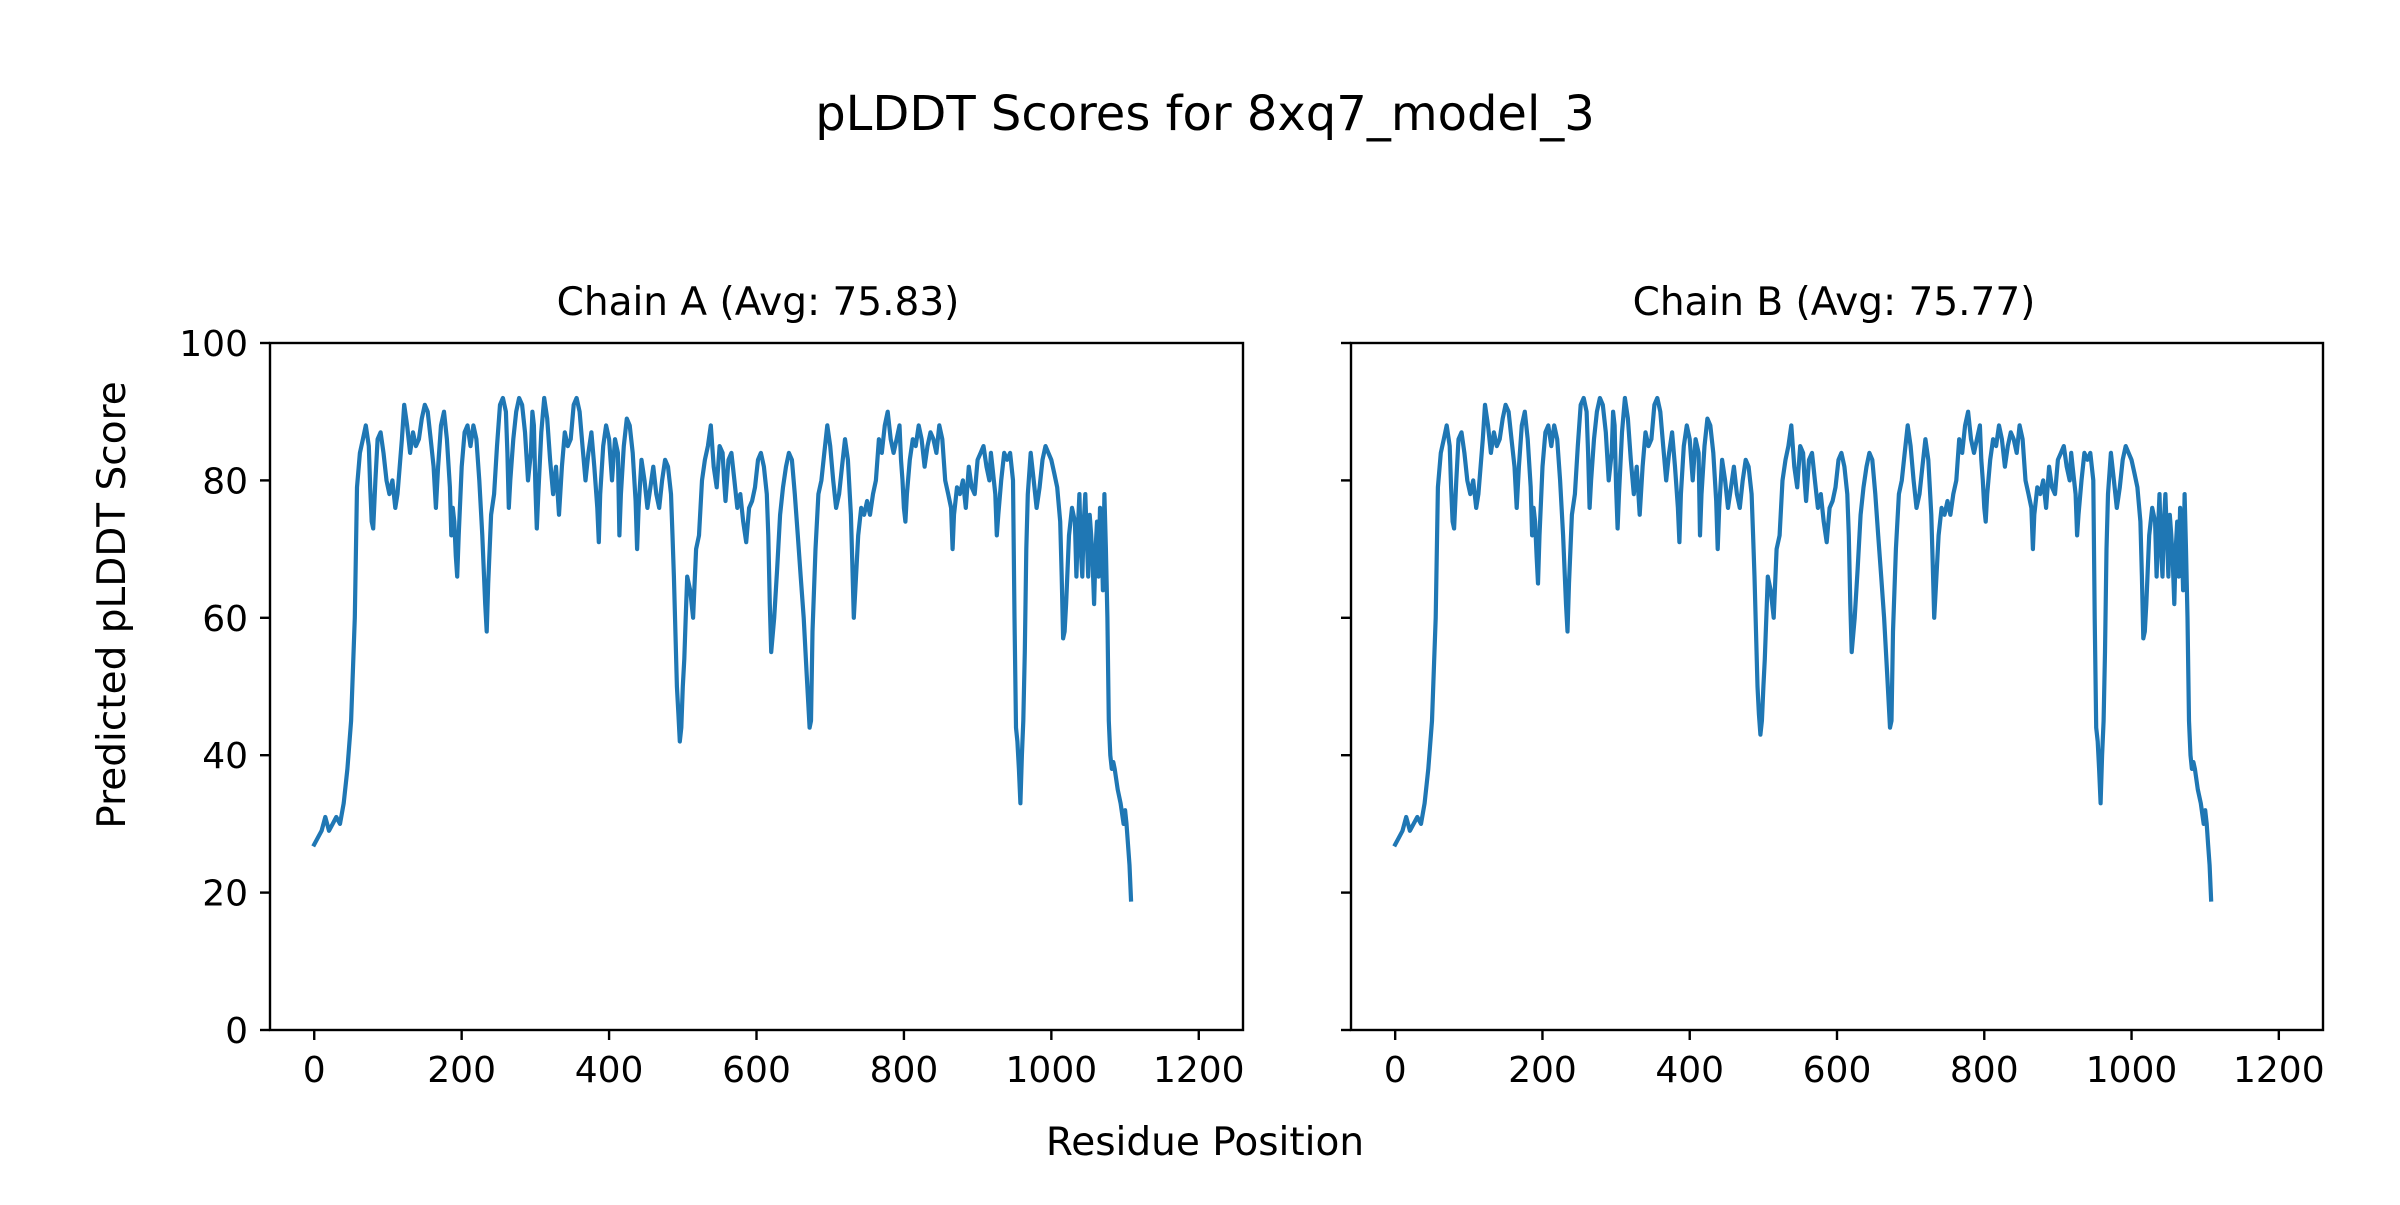 The image size is (2400, 1205). What do you see at coordinates (722, 648) in the screenshot?
I see `series-line-chain-a` at bounding box center [722, 648].